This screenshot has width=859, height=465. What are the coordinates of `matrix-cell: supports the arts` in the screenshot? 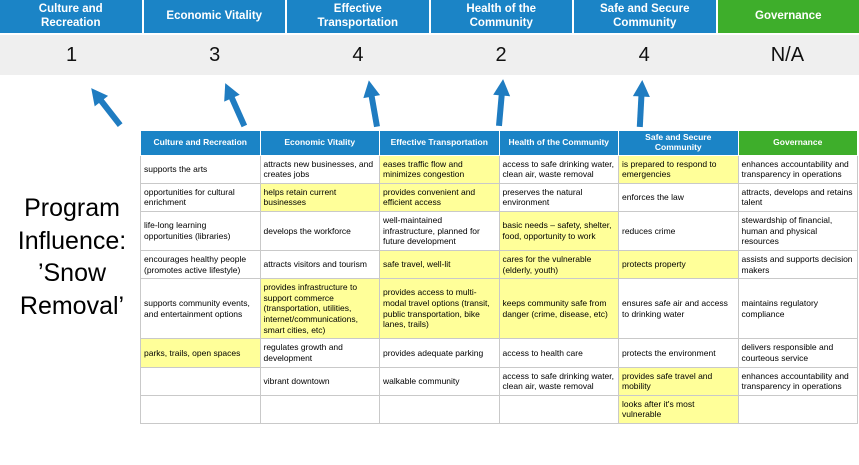 It's located at (200, 169).